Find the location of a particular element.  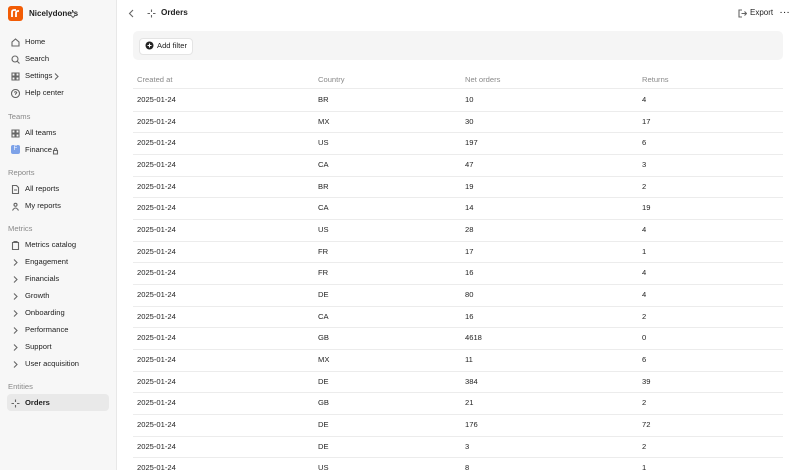

table-cell: 19 is located at coordinates (646, 208).